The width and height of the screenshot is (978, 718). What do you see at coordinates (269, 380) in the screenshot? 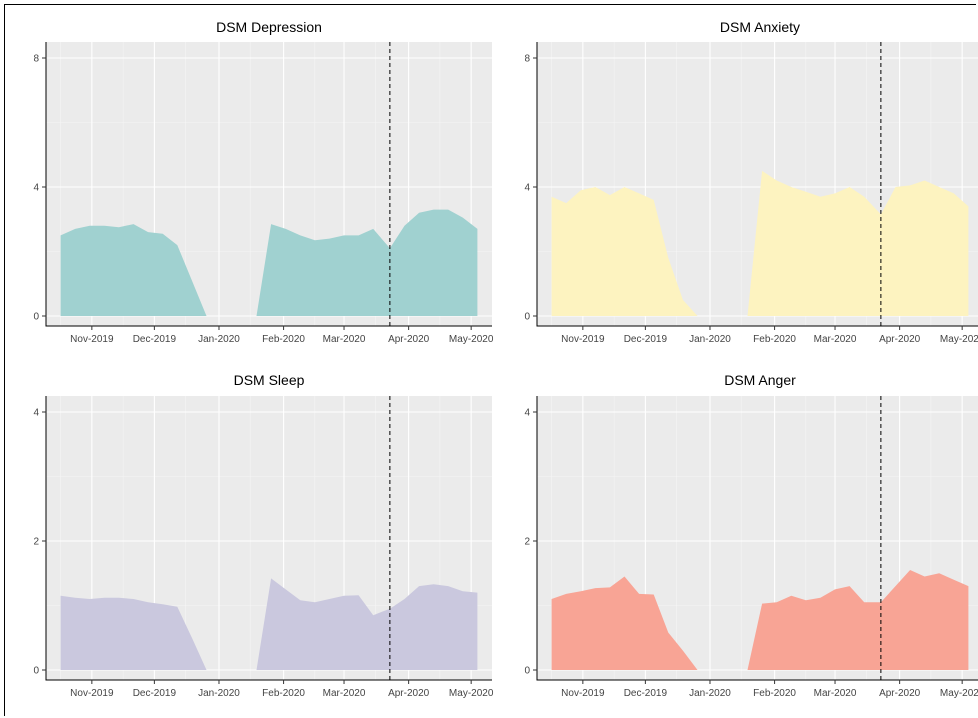
I see `panel-title: DSM Sleep` at bounding box center [269, 380].